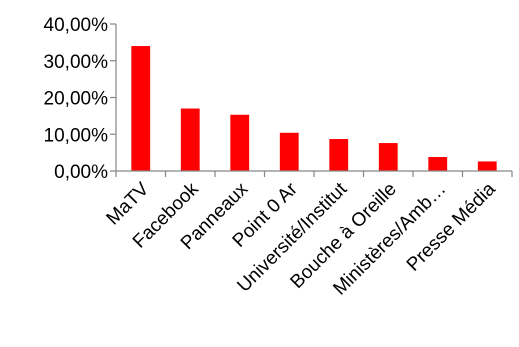 The image size is (519, 347). I want to click on y-axis: 0,00% 10,00% 20,00% 30,00% 40,00%, so click(80, 99).